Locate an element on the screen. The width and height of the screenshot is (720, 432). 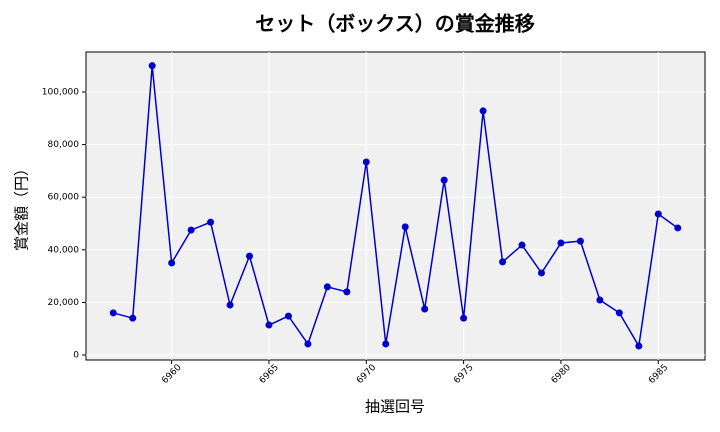
y-tick-label: 20,000 is located at coordinates (64, 303).